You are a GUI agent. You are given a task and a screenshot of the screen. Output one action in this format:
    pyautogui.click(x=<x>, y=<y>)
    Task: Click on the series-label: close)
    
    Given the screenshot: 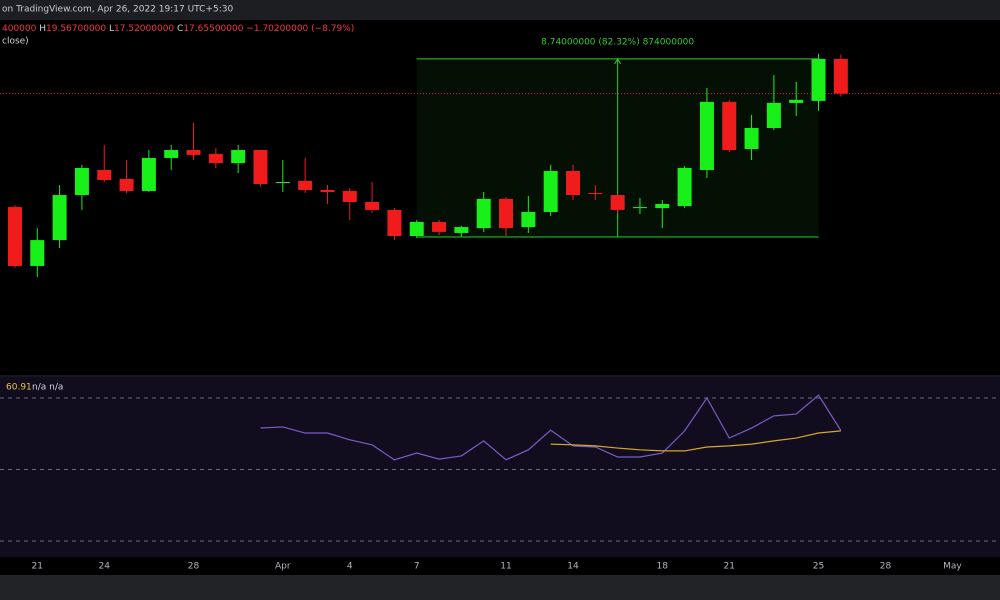 What is the action you would take?
    pyautogui.click(x=15, y=42)
    